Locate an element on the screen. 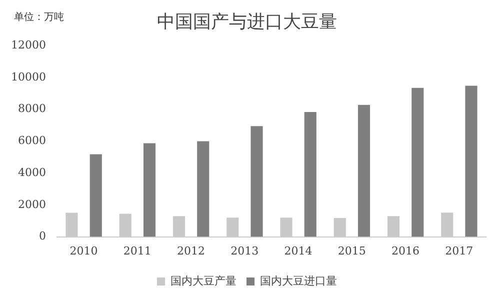 The width and height of the screenshot is (498, 301). y-tick-label: 12000 is located at coordinates (28, 45).